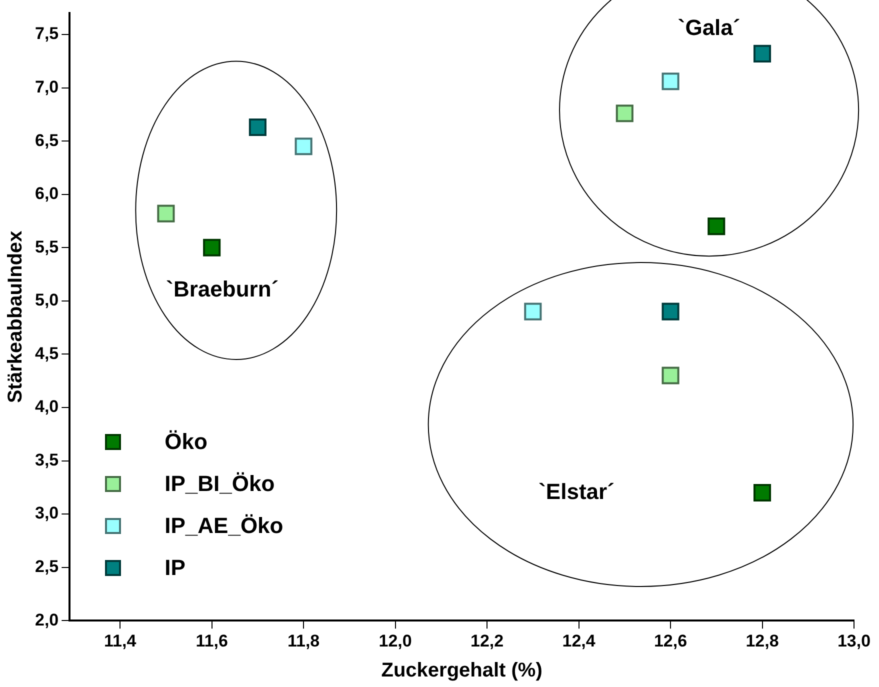 The height and width of the screenshot is (687, 879). Describe the element at coordinates (46, 566) in the screenshot. I see `y-tick-label: 2,5` at that location.